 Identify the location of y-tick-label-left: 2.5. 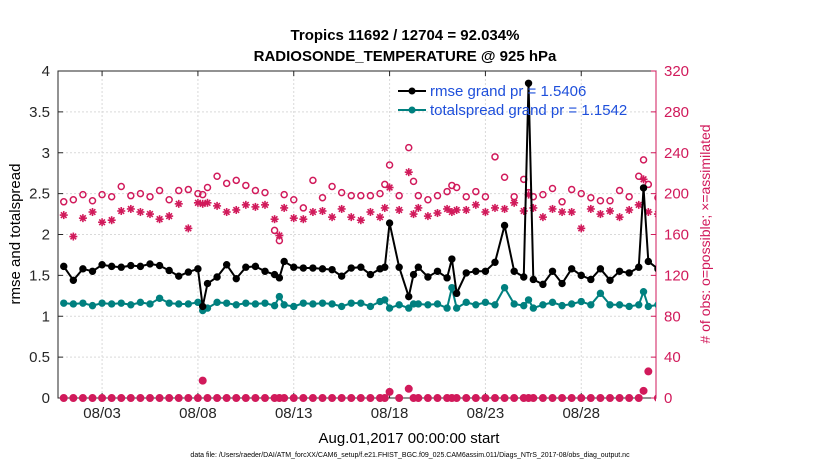
(39, 194).